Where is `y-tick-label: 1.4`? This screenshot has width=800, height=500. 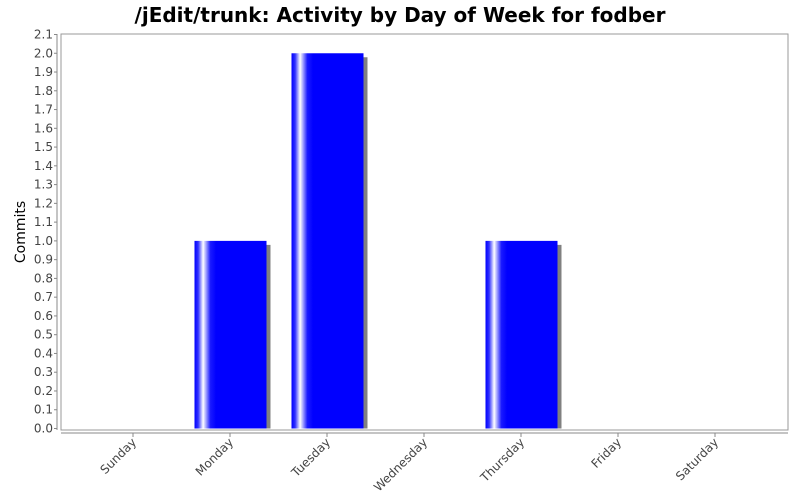
y-tick-label: 1.4 is located at coordinates (43, 166).